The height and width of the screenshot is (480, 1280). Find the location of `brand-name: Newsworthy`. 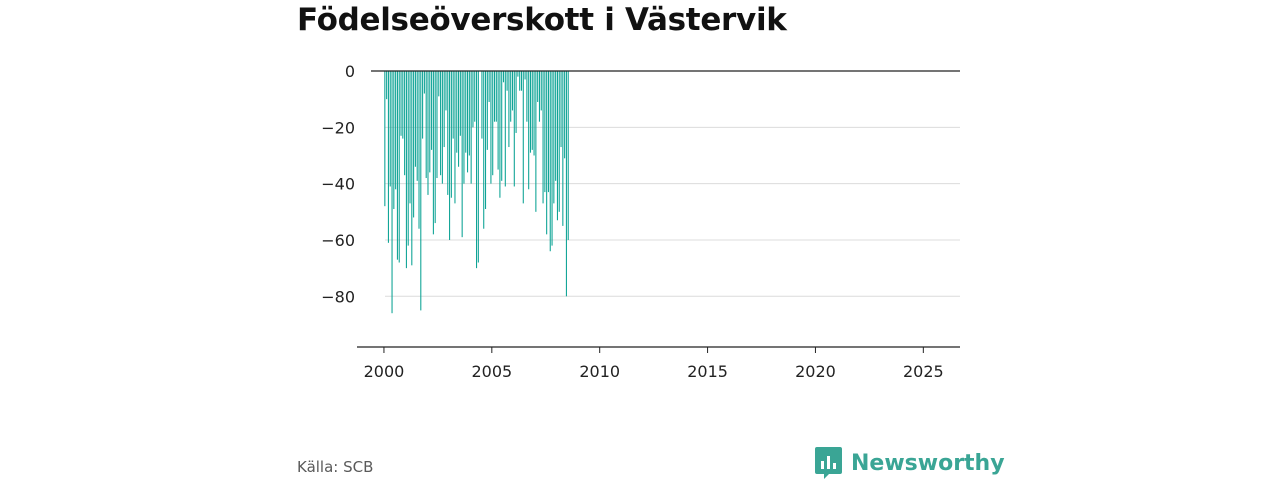

brand-name: Newsworthy is located at coordinates (928, 463).